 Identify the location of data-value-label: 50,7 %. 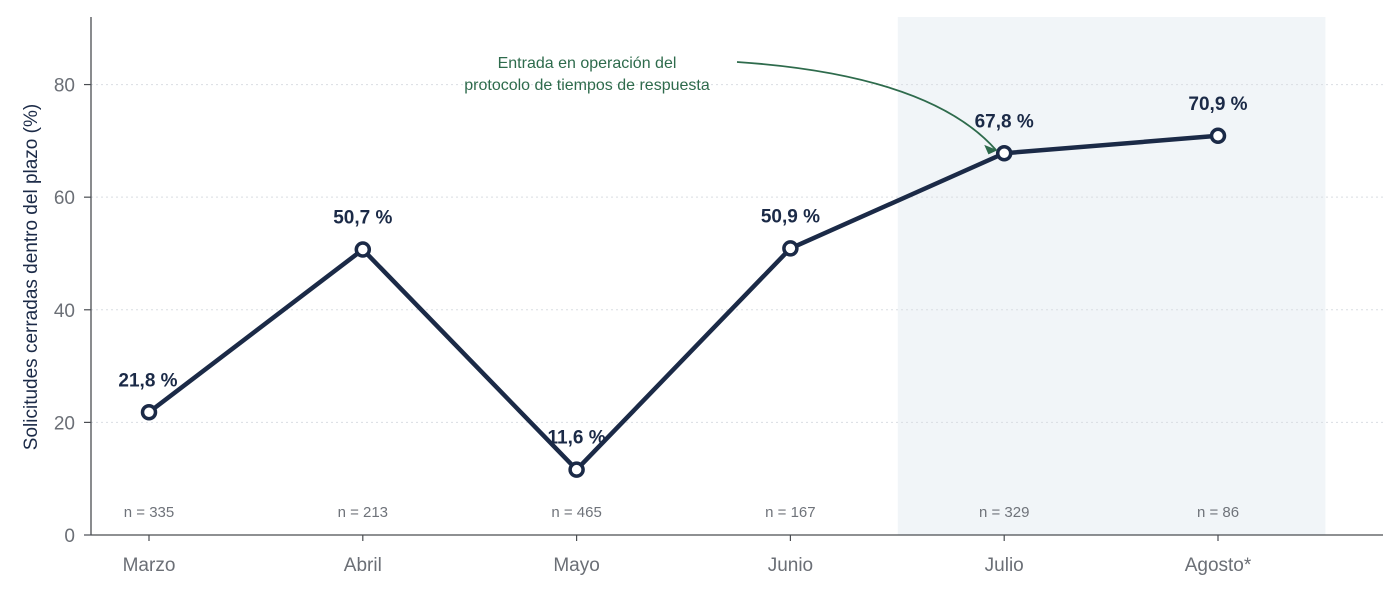
(362, 218).